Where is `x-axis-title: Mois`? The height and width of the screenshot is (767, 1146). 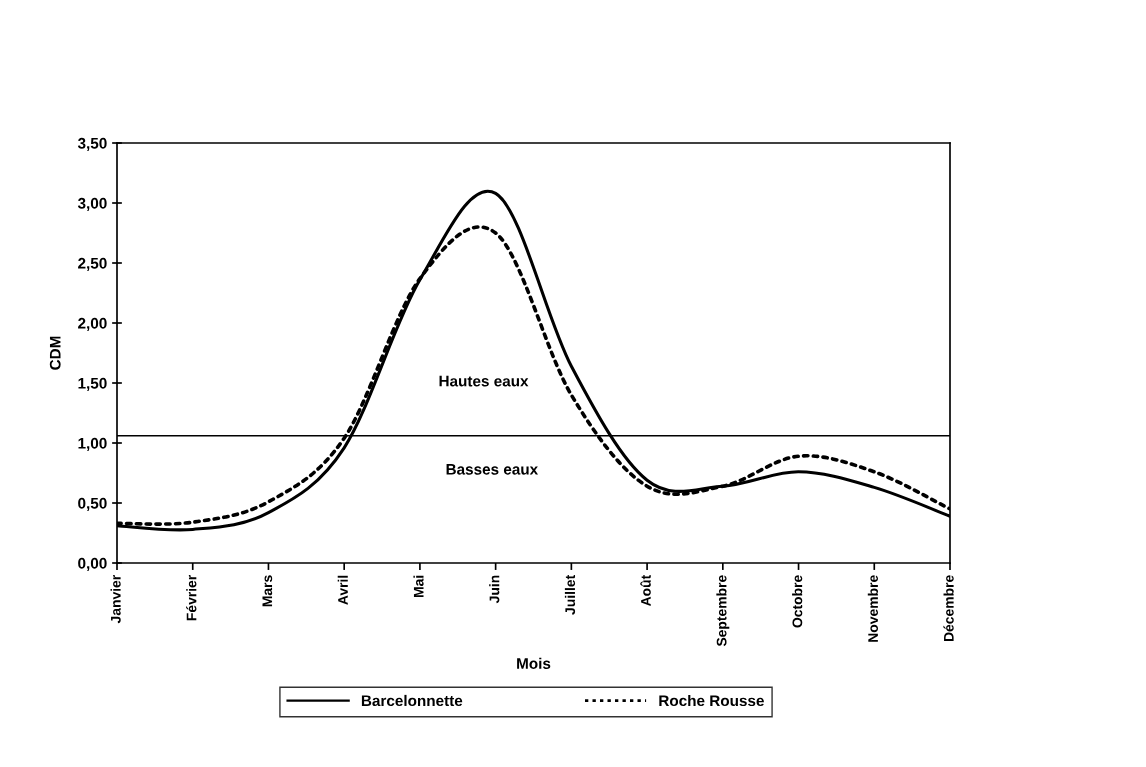
x-axis-title: Mois is located at coordinates (534, 663).